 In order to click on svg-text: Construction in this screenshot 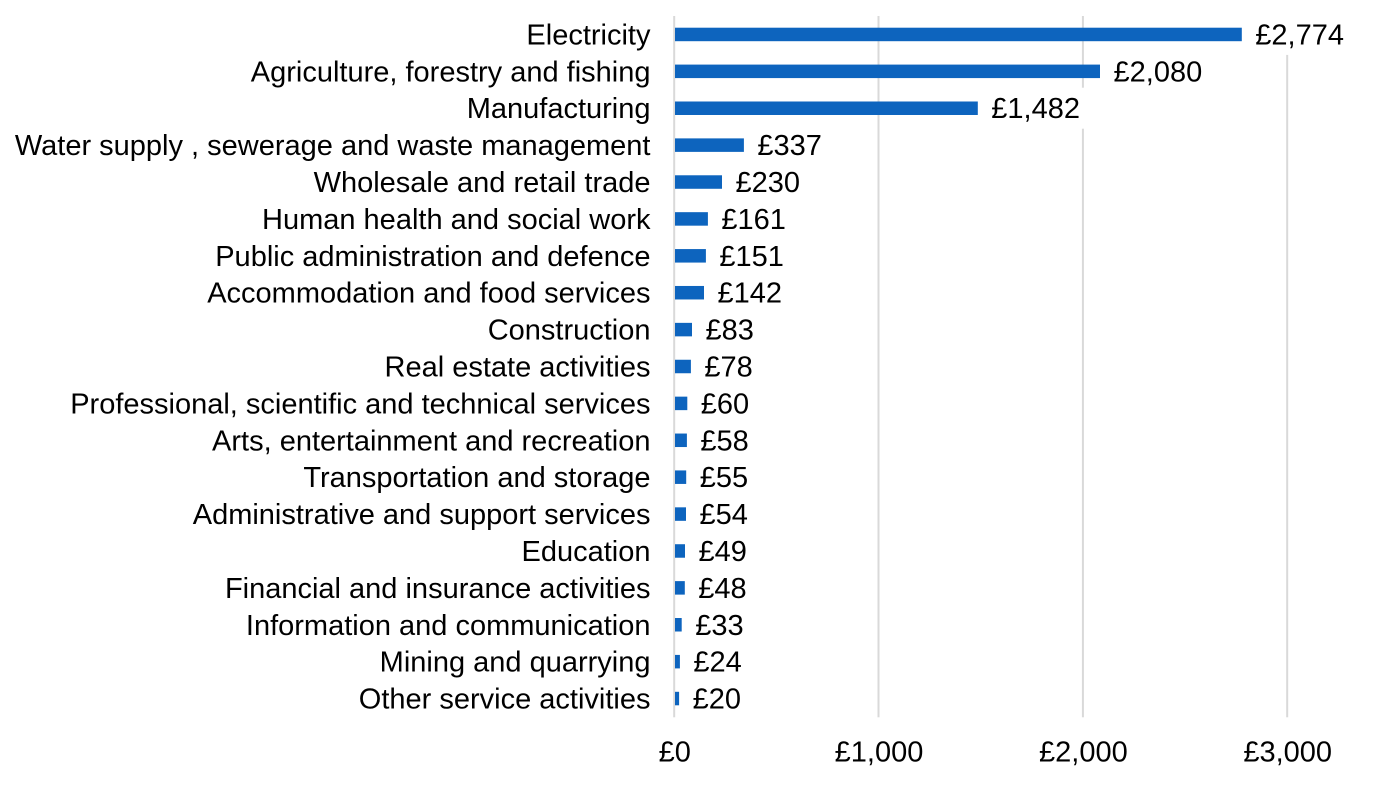, I will do `click(569, 331)`.